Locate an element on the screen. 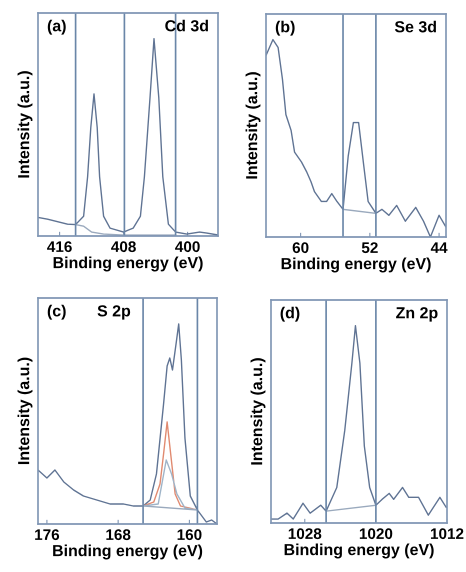 The width and height of the screenshot is (466, 572). x-tick-label: 1012 is located at coordinates (447, 534).